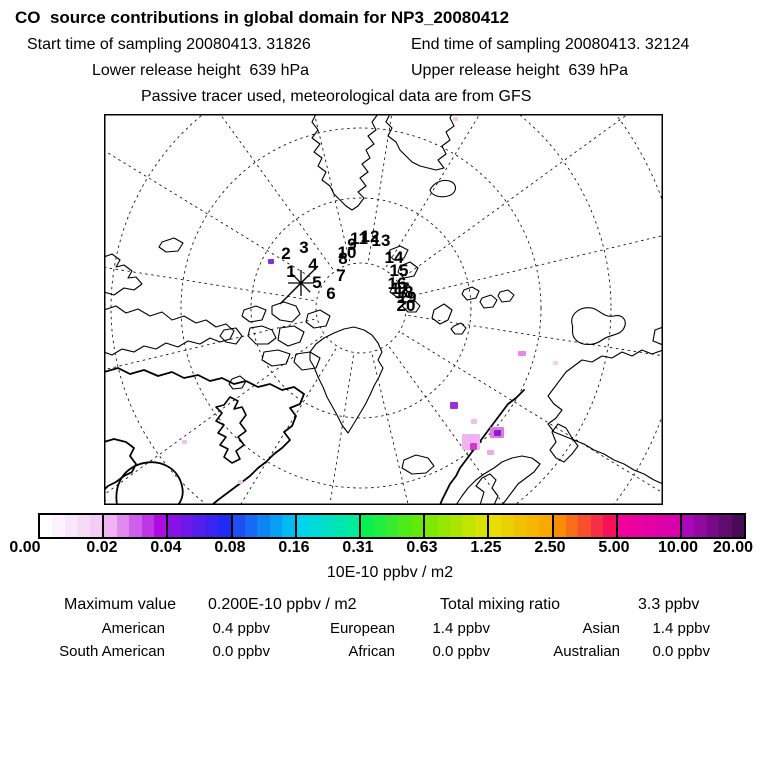  What do you see at coordinates (371, 651) in the screenshot?
I see `region-label-african: African` at bounding box center [371, 651].